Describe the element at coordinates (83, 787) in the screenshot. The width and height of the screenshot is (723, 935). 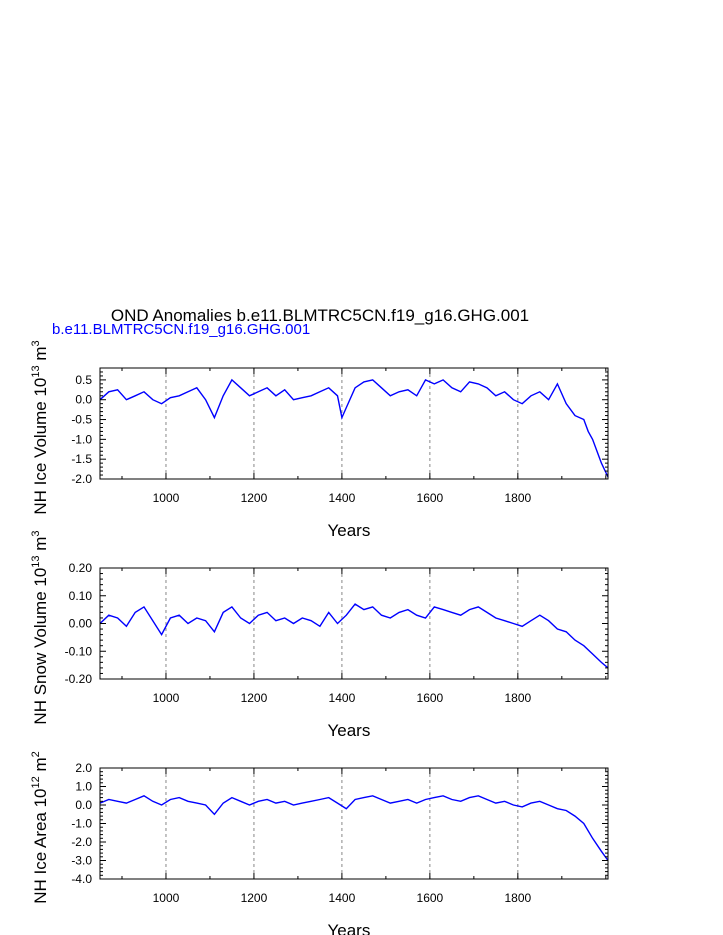
I see `y-tick-label: 1.0` at that location.